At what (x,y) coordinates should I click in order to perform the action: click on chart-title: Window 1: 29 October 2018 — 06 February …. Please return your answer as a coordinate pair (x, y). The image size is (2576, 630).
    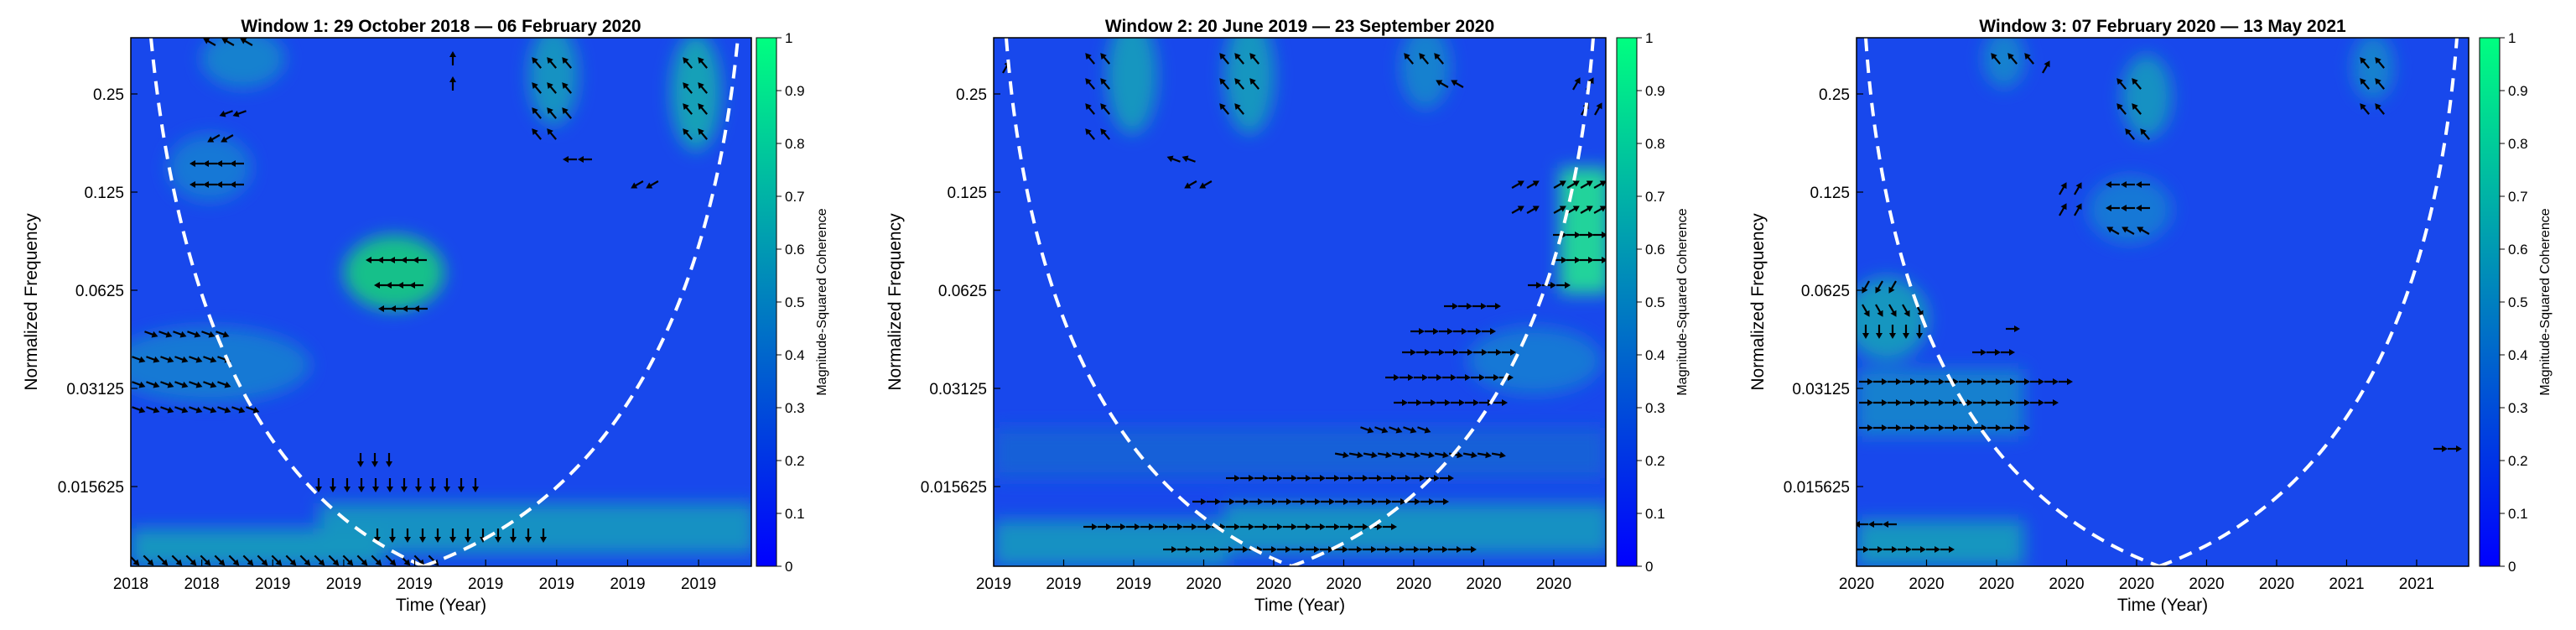
    Looking at the image, I should click on (441, 26).